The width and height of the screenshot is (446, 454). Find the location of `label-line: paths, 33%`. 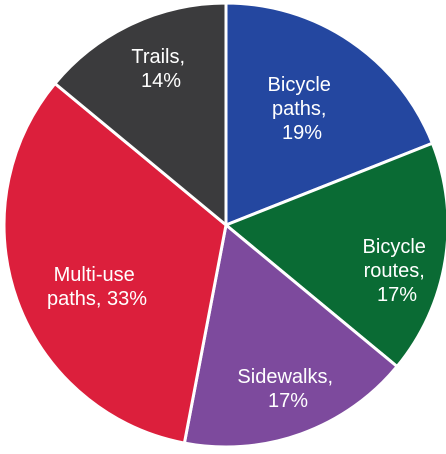

label-line: paths, 33% is located at coordinates (97, 299).